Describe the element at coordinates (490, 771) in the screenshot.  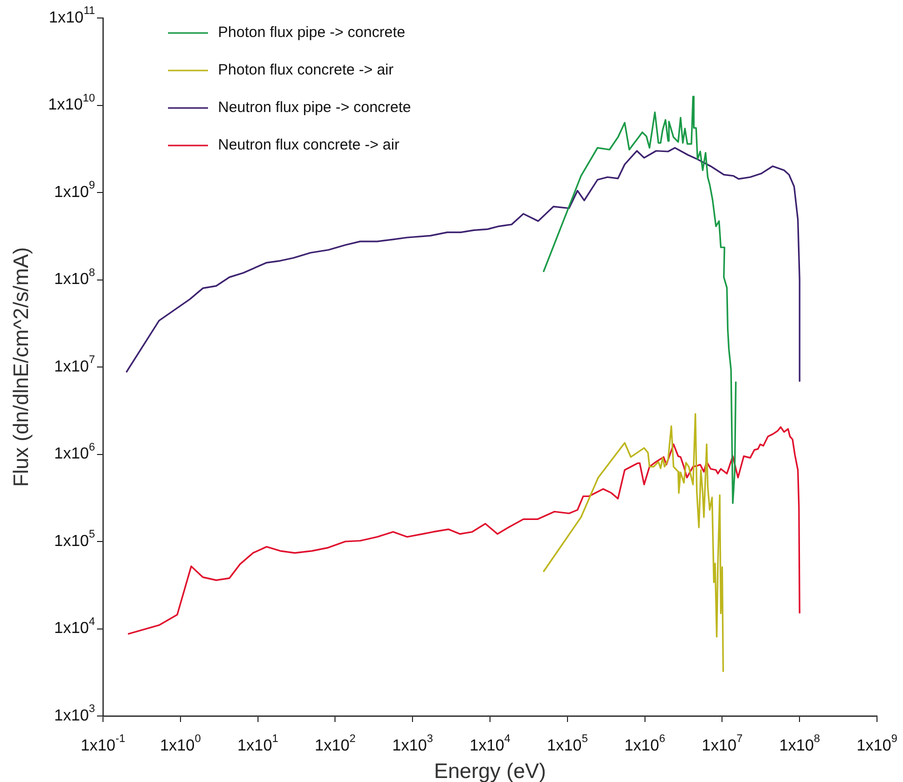
I see `x-axis-title: Energy (eV)` at that location.